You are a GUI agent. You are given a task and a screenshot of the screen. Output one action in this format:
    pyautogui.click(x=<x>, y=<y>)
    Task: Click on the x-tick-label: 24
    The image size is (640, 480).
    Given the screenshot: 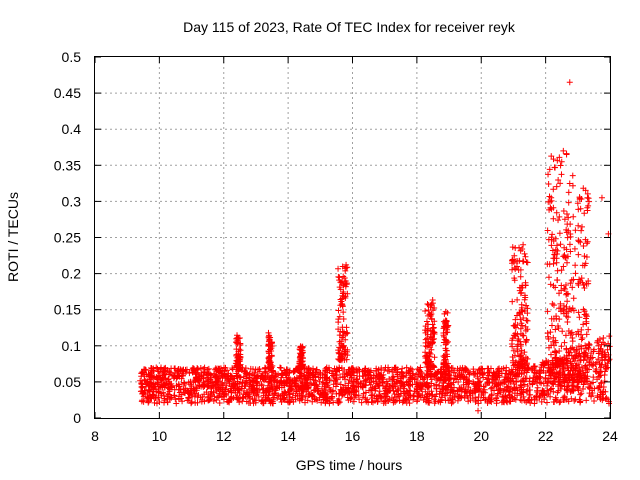 What is the action you would take?
    pyautogui.click(x=610, y=436)
    